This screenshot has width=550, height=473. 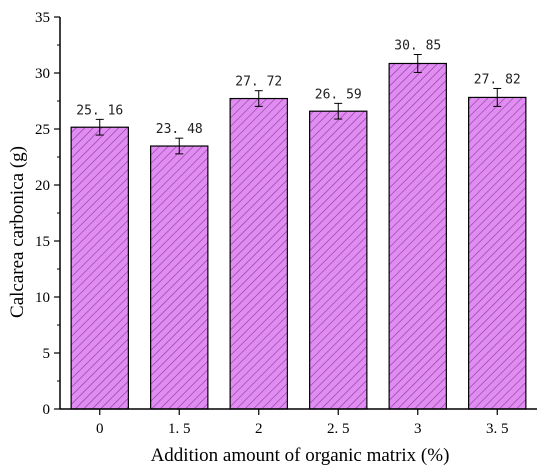 I want to click on data-label-1: 23. 48, so click(x=179, y=129).